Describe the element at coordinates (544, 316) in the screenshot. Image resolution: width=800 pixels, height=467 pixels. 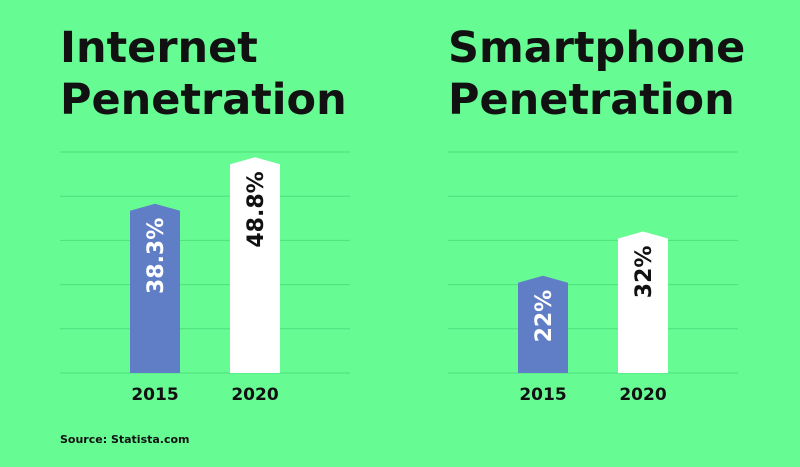
I see `smartphone-data-label-2015: 22%` at that location.